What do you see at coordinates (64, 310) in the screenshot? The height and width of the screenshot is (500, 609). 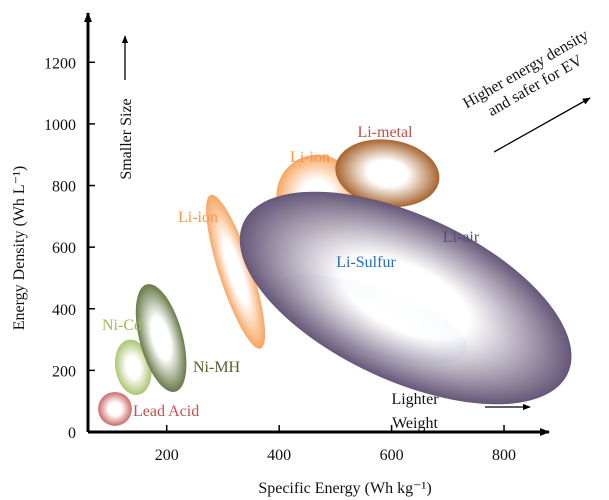 I see `y-tick-label: 400` at bounding box center [64, 310].